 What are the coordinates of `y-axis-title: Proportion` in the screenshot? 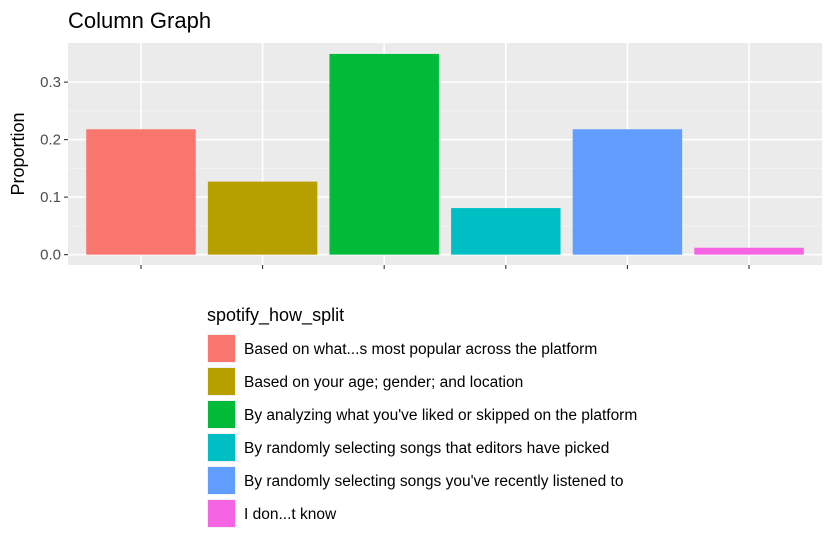 It's located at (18, 153).